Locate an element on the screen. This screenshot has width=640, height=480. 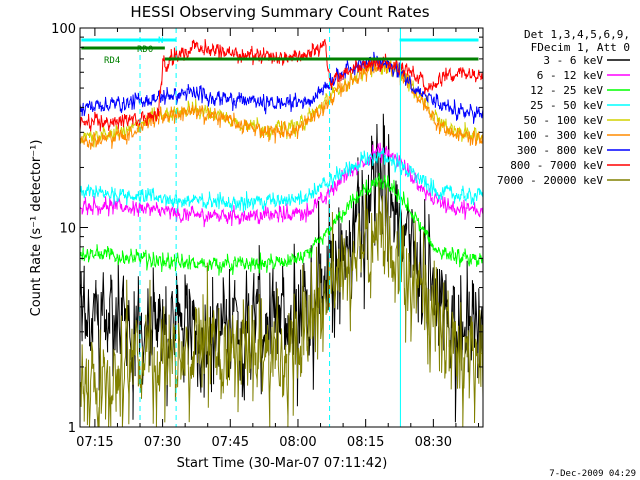
x-tick-label-2: 07:30 is located at coordinates (162, 442).